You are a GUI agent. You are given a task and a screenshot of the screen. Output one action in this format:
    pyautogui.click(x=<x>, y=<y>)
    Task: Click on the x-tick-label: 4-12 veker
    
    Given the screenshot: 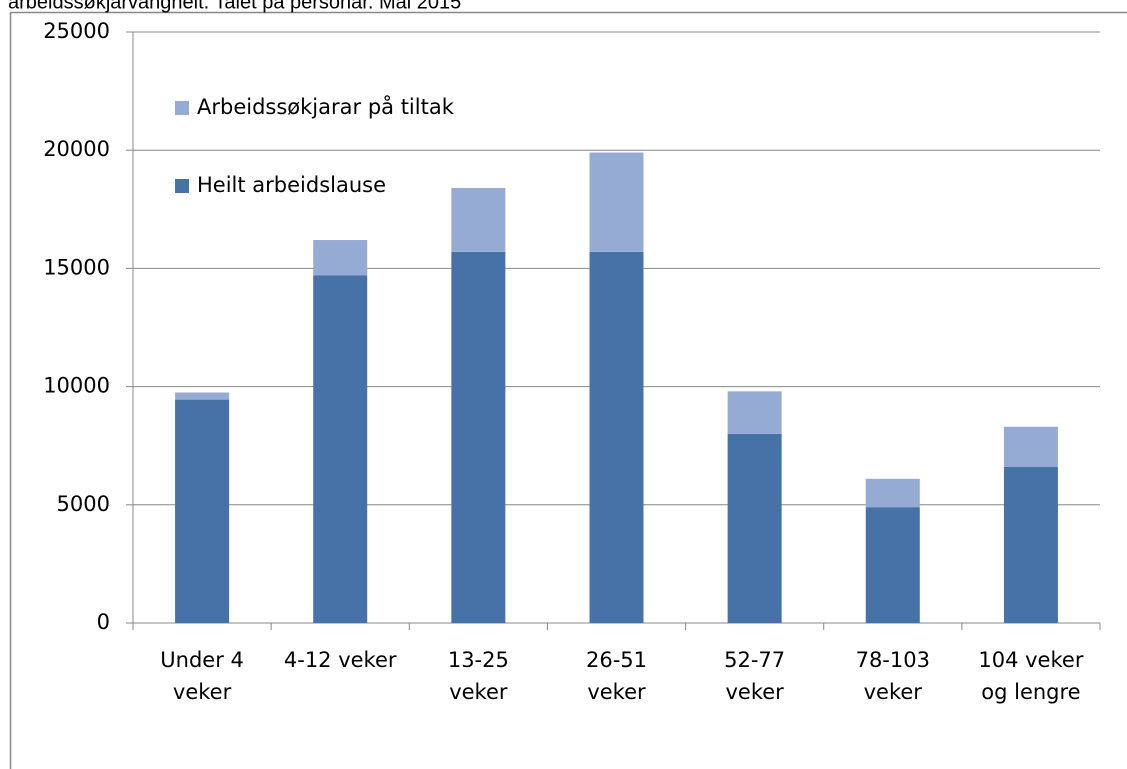 What is the action you would take?
    pyautogui.click(x=340, y=660)
    